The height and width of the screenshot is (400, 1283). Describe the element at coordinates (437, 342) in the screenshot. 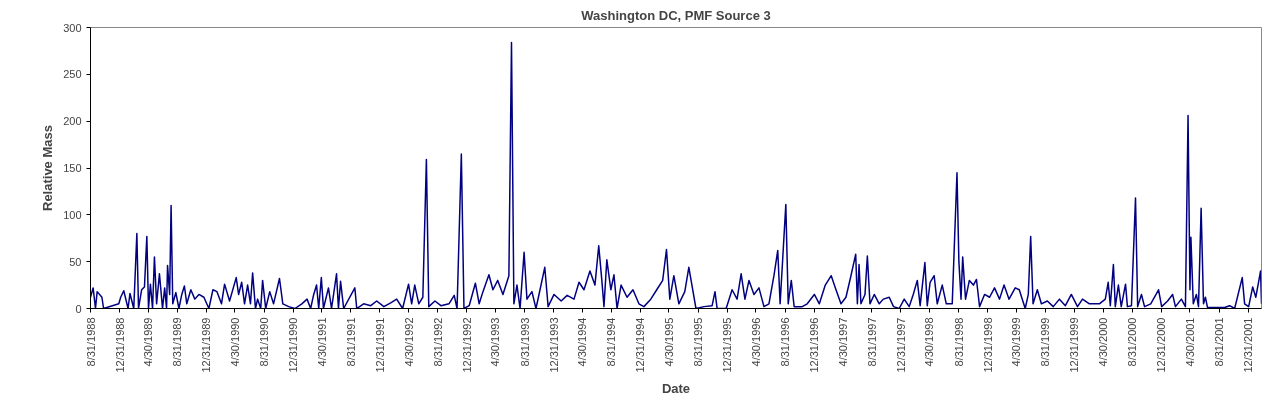

I see `x-tick-label: 8/31/1992` at that location.